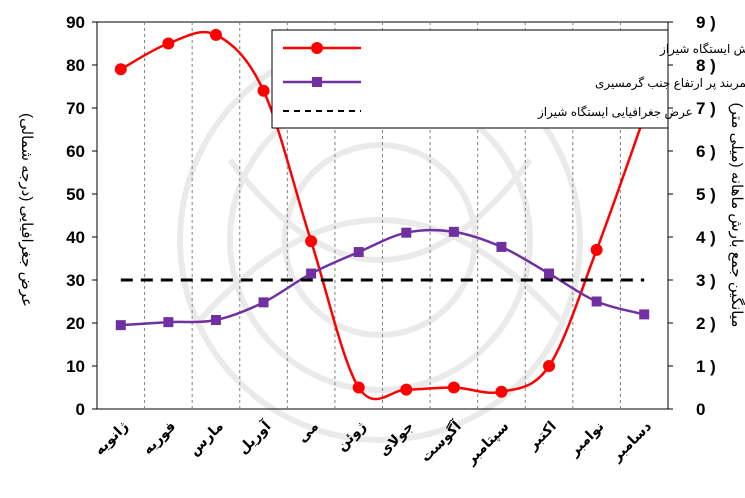 The height and width of the screenshot is (498, 745). I want to click on left-tick-label: 20, so click(75, 323).